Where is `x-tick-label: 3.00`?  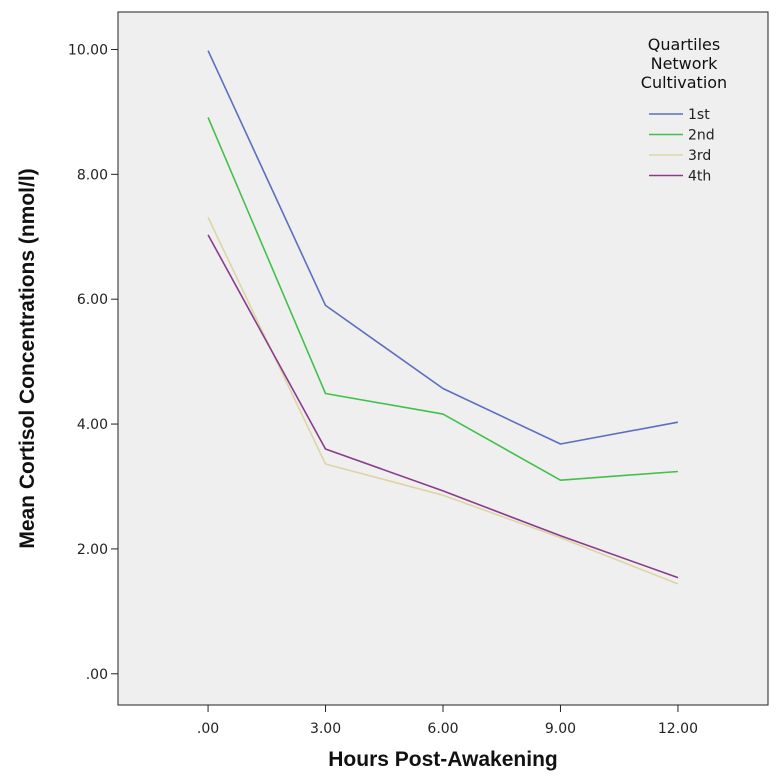
x-tick-label: 3.00 is located at coordinates (325, 729).